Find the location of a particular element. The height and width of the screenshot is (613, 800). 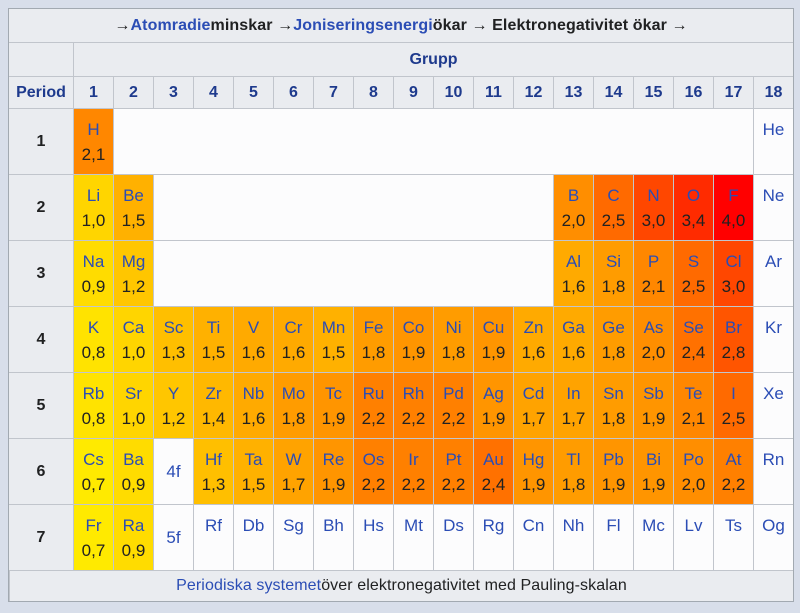

element-link-Rn: Rn is located at coordinates (773, 459).